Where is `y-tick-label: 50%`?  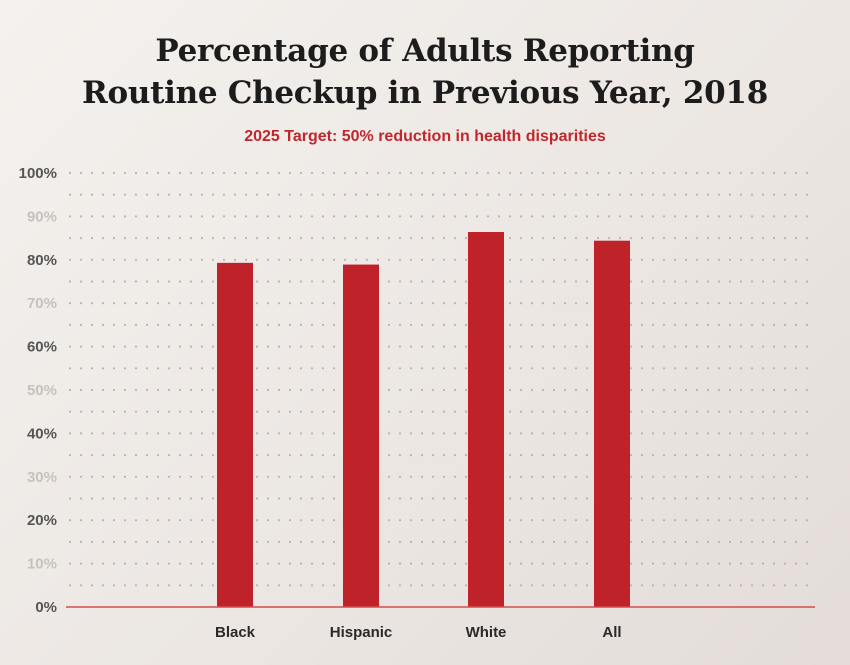
y-tick-label: 50% is located at coordinates (42, 390).